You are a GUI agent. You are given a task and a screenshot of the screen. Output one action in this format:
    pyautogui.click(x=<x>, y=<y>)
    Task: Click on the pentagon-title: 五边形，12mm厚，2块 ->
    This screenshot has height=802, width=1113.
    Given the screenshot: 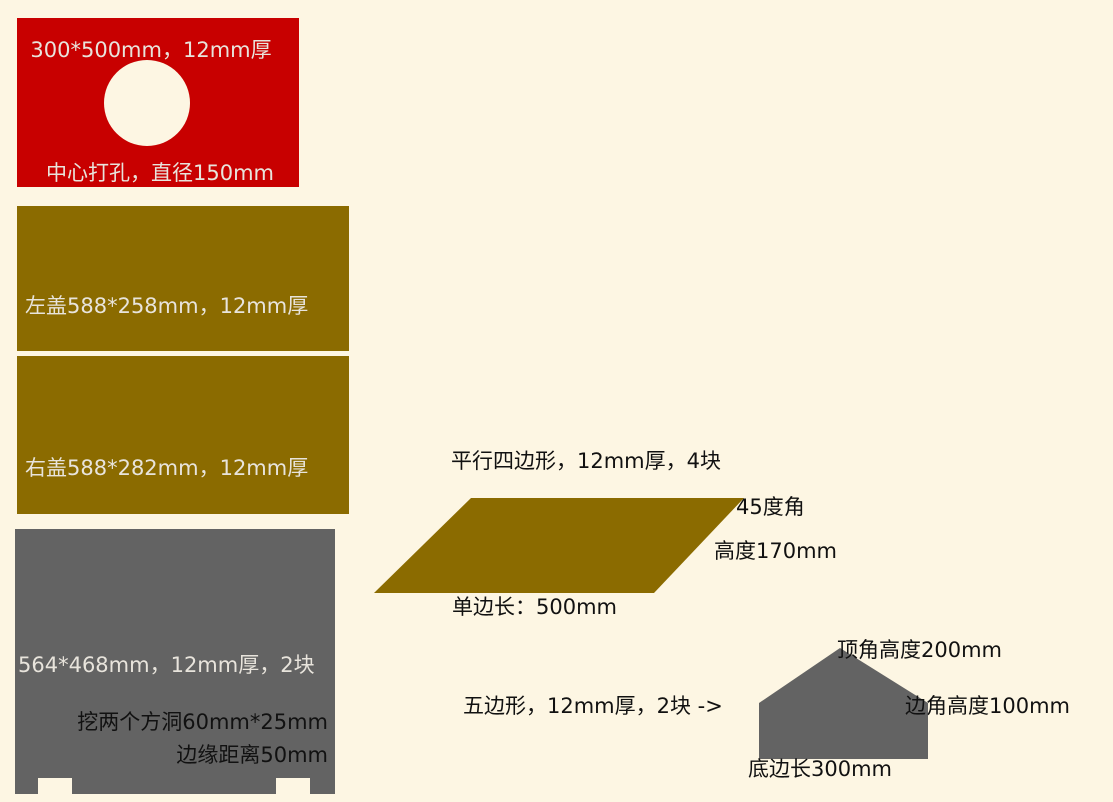 What is the action you would take?
    pyautogui.click(x=593, y=706)
    